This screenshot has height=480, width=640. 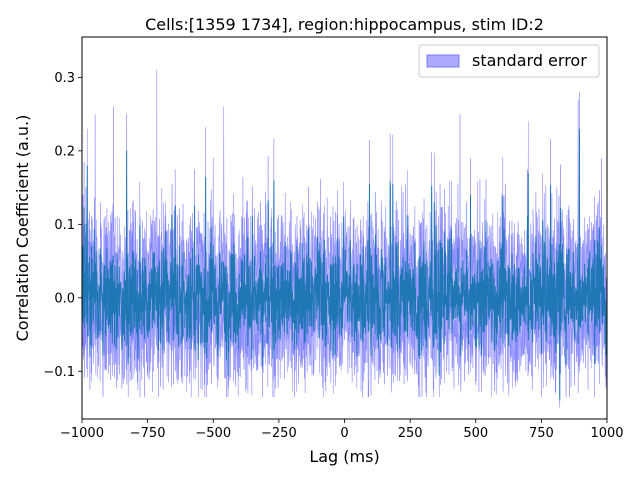 What do you see at coordinates (344, 433) in the screenshot?
I see `x-tick-label: 0` at bounding box center [344, 433].